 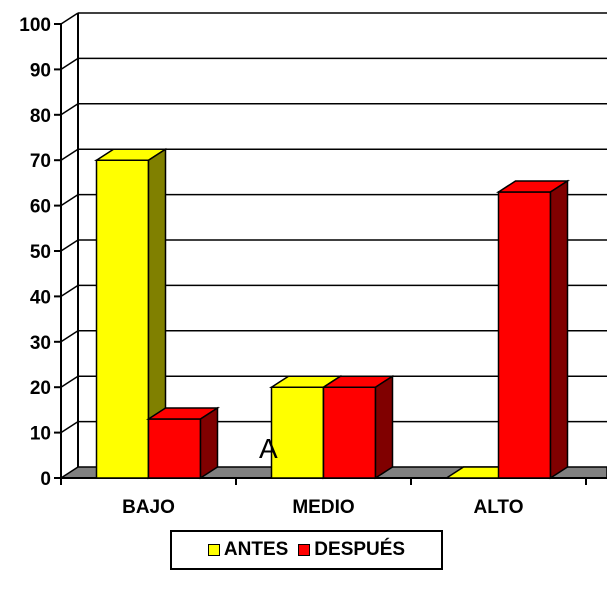 I want to click on y-tick-label: 40, so click(x=40, y=297).